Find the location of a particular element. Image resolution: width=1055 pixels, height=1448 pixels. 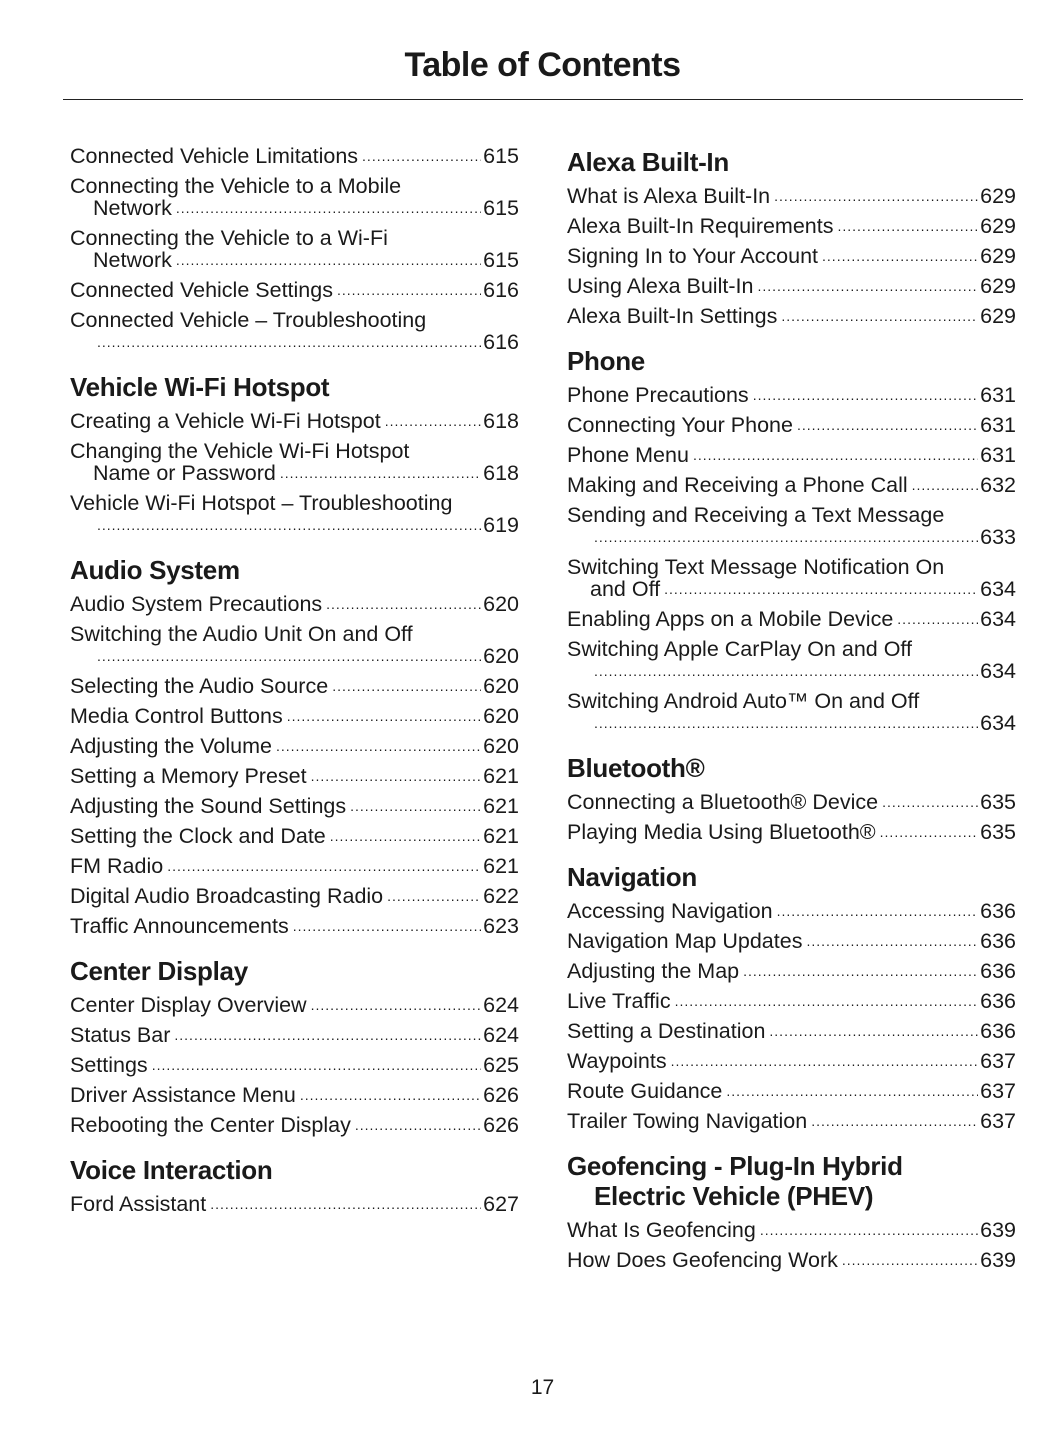

toc-entry: Live Traffic 636 is located at coordinates (791, 1001).